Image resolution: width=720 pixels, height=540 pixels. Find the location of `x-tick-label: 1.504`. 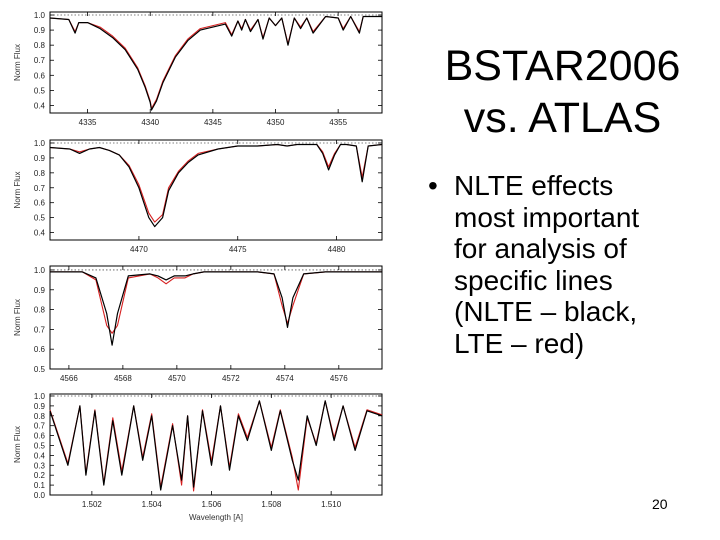

x-tick-label: 1.504 is located at coordinates (152, 504).